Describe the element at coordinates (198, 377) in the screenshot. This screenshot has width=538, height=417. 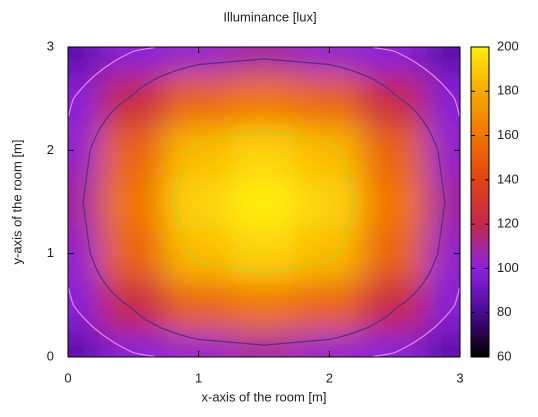
I see `x-tick-label: 1` at that location.